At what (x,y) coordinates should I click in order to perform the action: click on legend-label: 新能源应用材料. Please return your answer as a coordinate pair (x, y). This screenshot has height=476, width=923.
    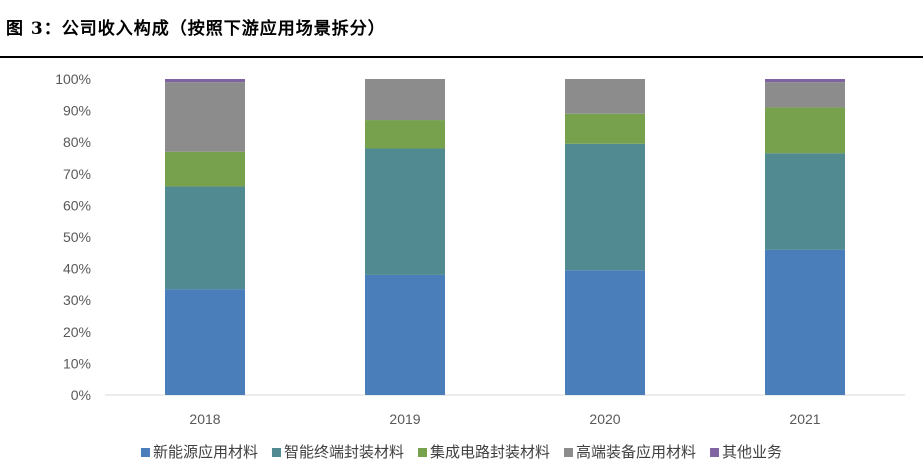
    Looking at the image, I should click on (205, 452).